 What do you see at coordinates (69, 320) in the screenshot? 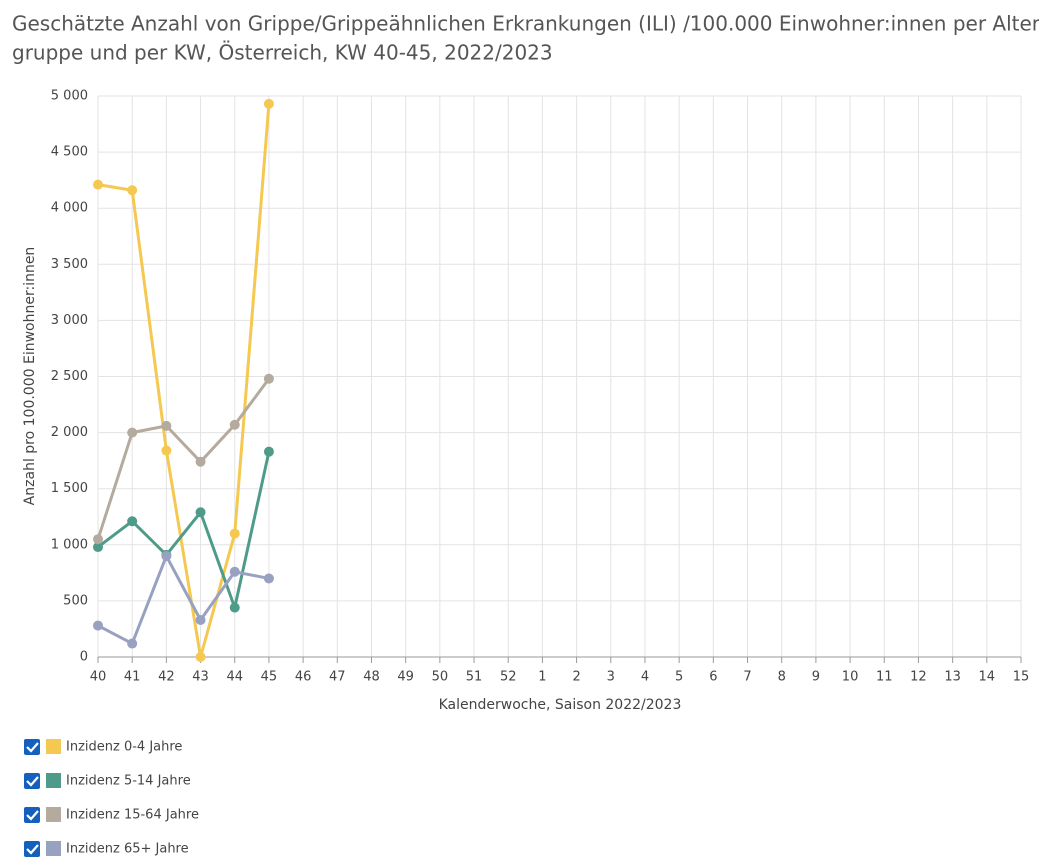
I see `y-tick-label: 3 000` at bounding box center [69, 320].